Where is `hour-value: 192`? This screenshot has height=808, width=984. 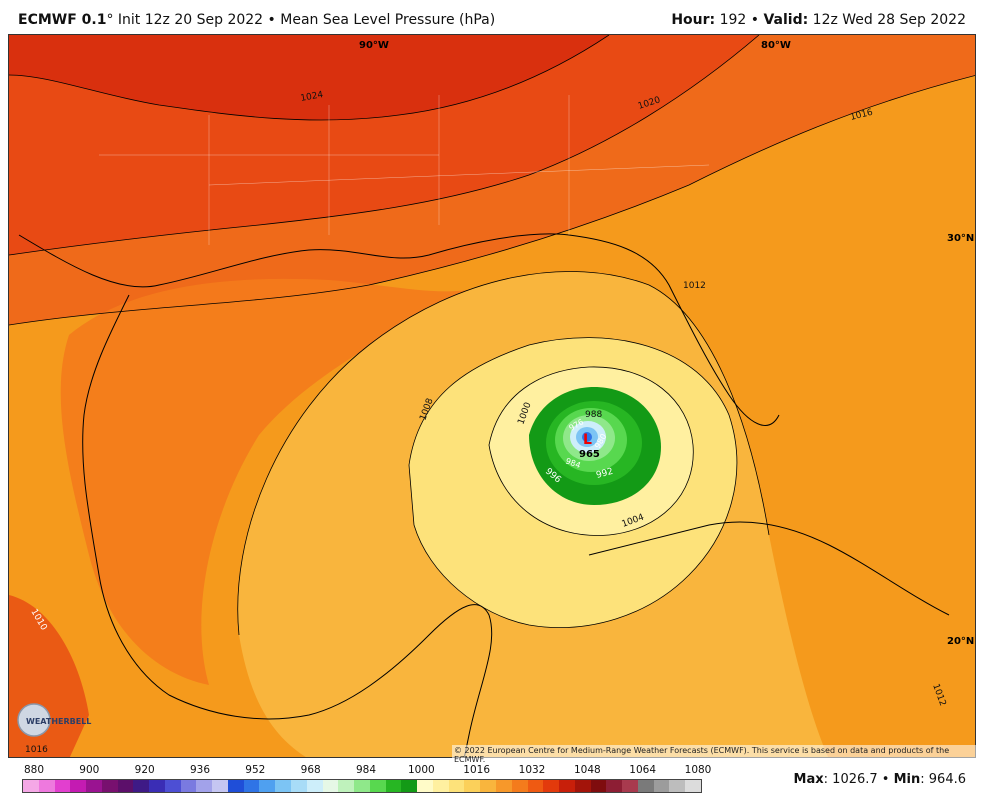 hour-value: 192 is located at coordinates (733, 20).